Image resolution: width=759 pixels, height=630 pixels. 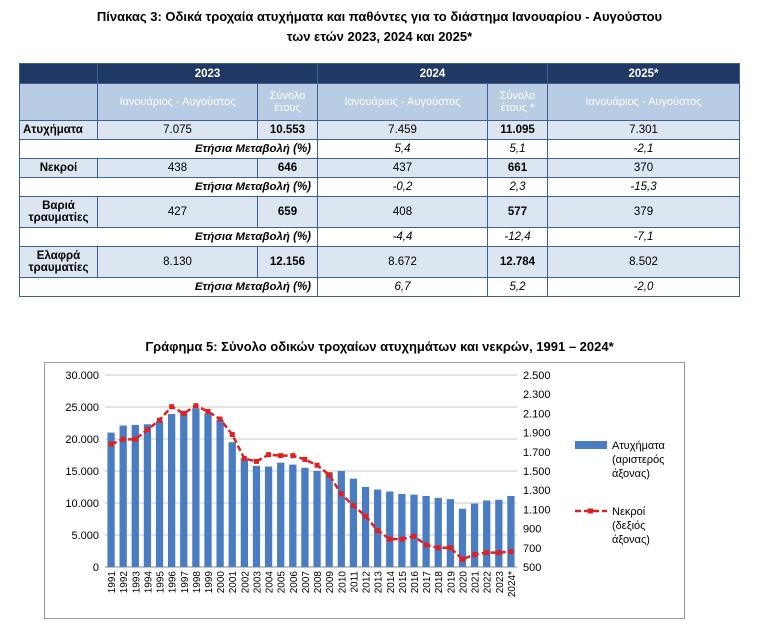 I want to click on y-right-tick-label: 500, so click(x=532, y=568).